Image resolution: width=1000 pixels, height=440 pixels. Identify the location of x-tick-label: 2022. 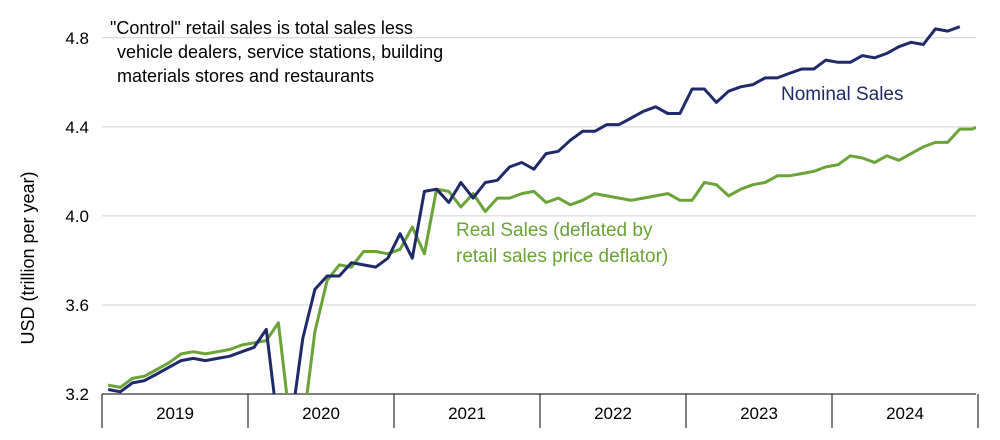
(613, 413).